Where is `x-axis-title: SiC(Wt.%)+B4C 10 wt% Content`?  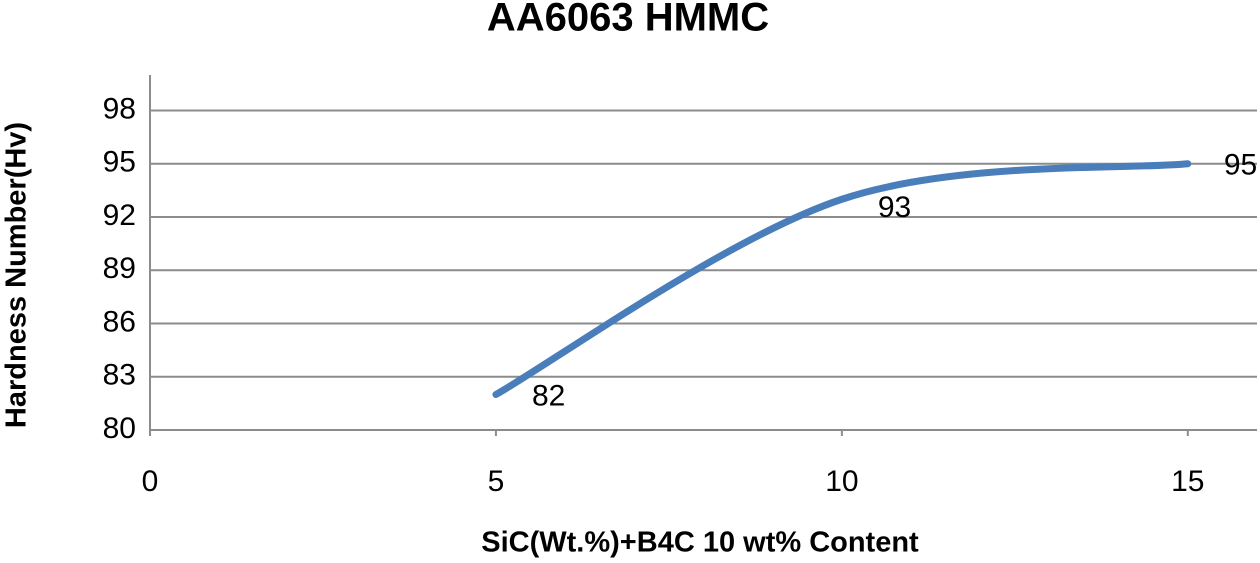
x-axis-title: SiC(Wt.%)+B4C 10 wt% Content is located at coordinates (700, 543).